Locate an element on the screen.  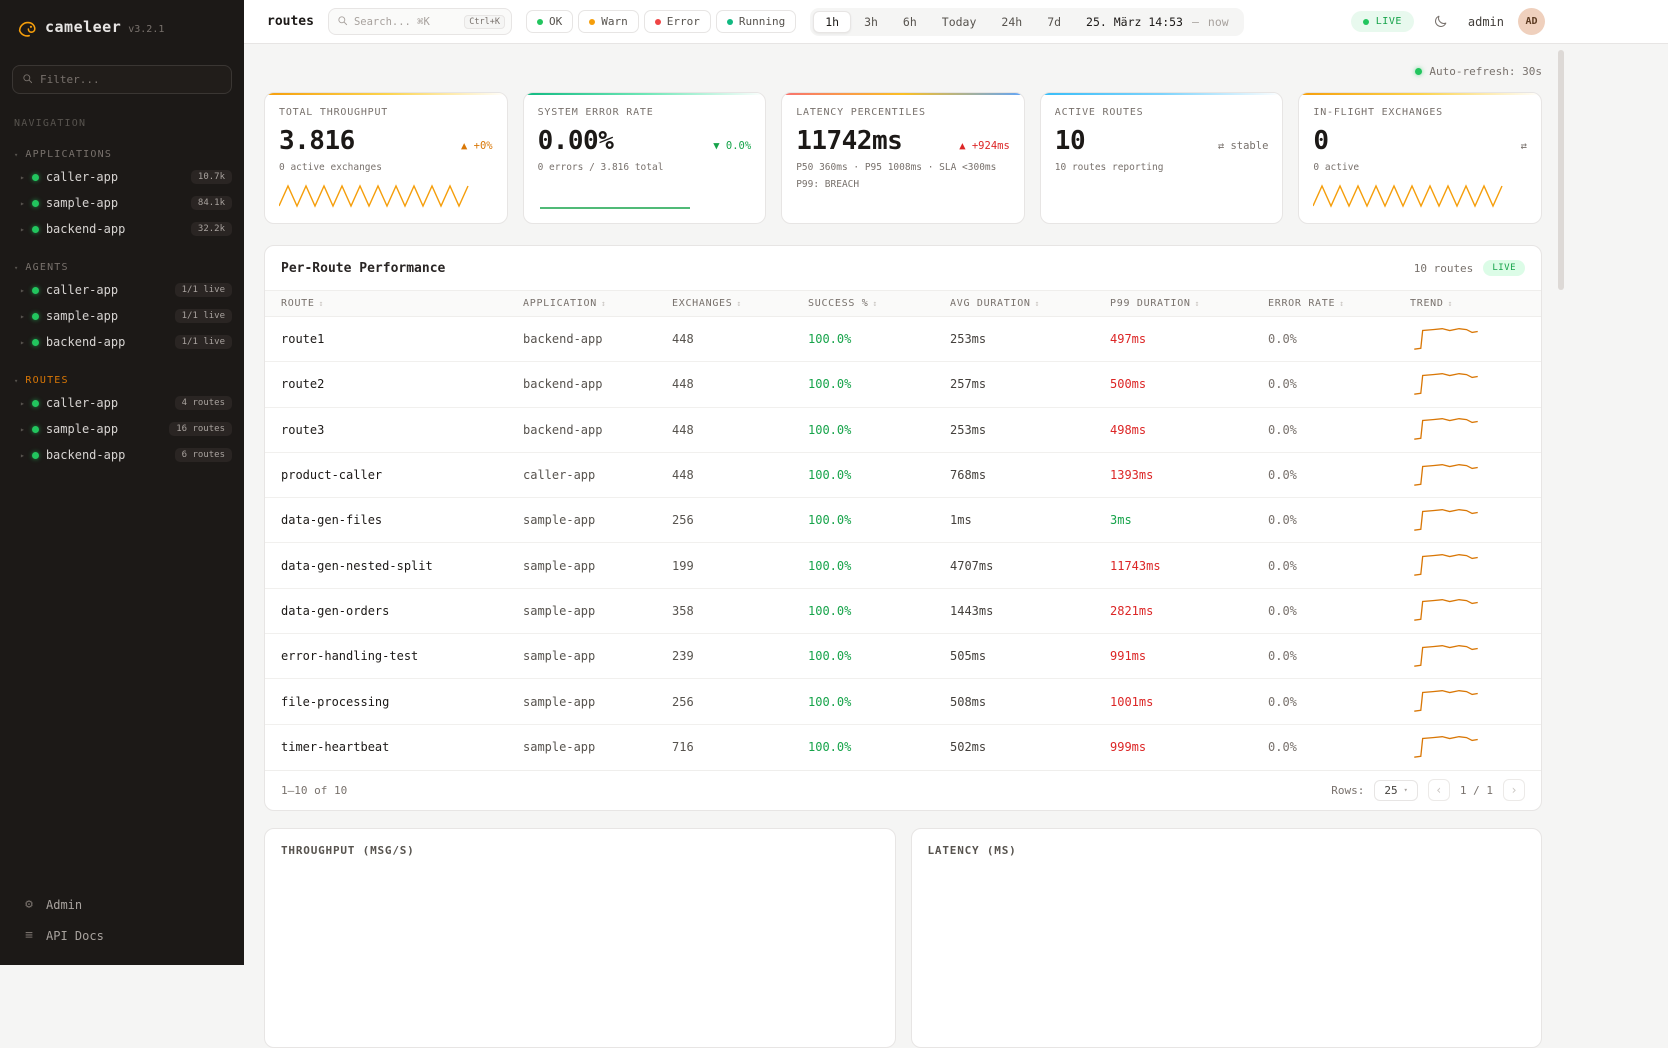
sidebar-item-applications-caller-app: ▸ caller-app 10.7k is located at coordinates (122, 177).